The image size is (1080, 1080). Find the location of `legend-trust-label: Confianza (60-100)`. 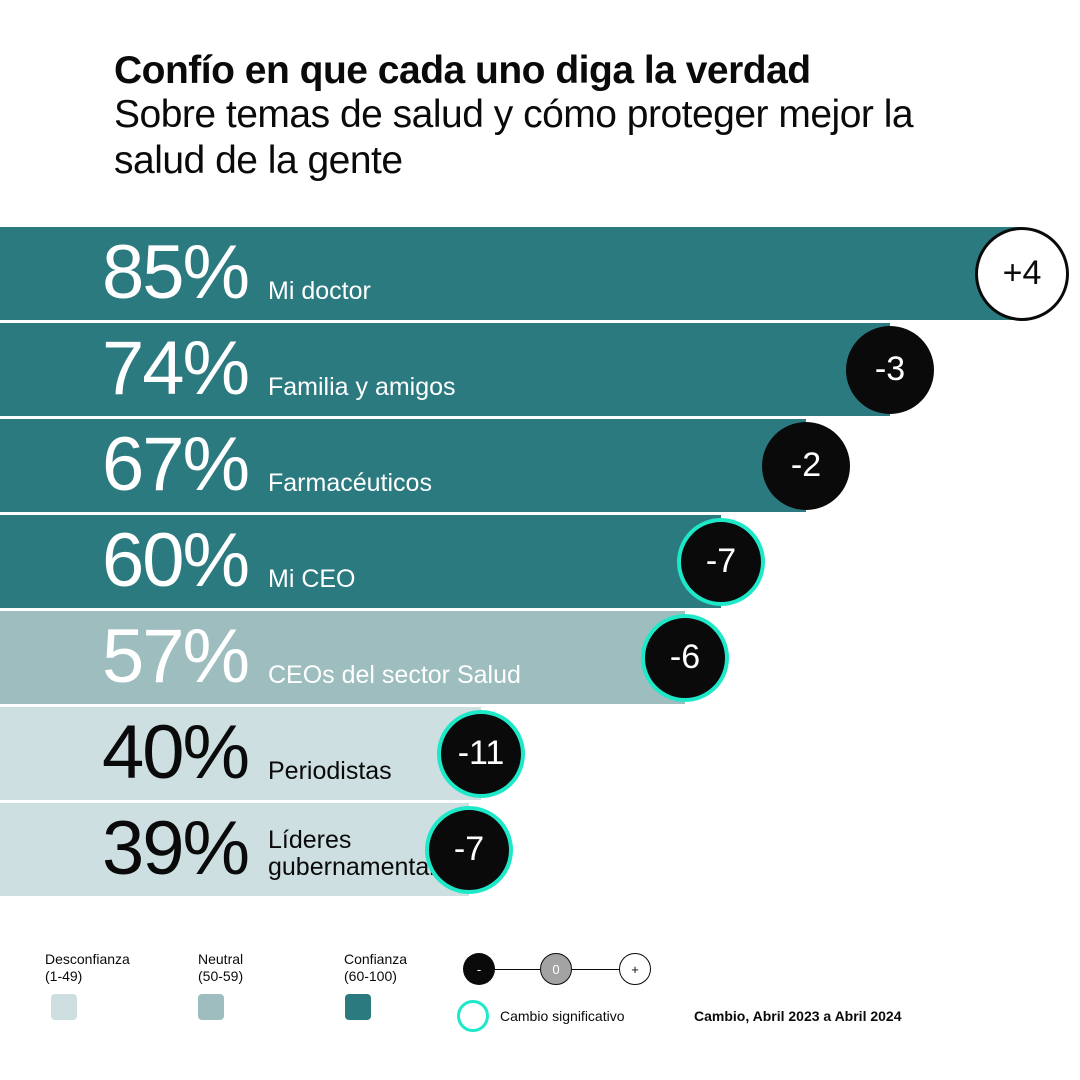

legend-trust-label: Confianza (60-100) is located at coordinates (376, 967).